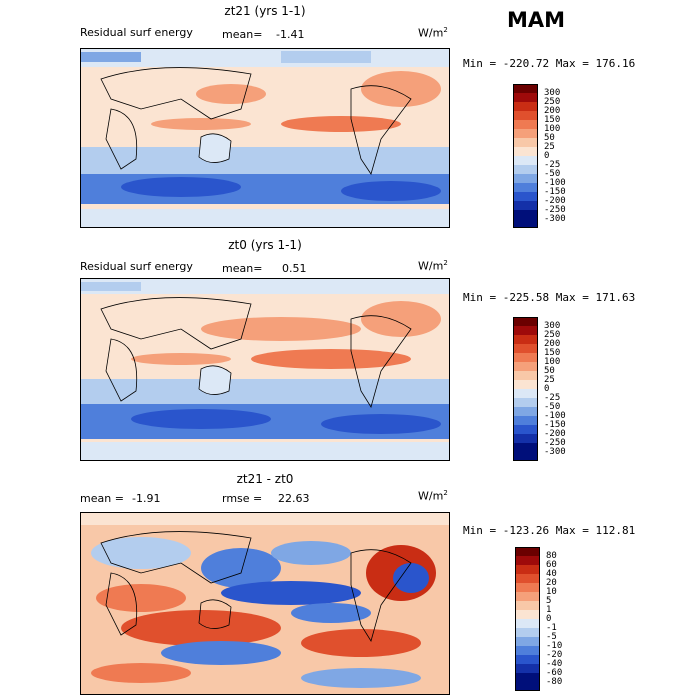 The height and width of the screenshot is (700, 700). What do you see at coordinates (433, 33) in the screenshot?
I see `panel-1-units: W/m2` at bounding box center [433, 33].